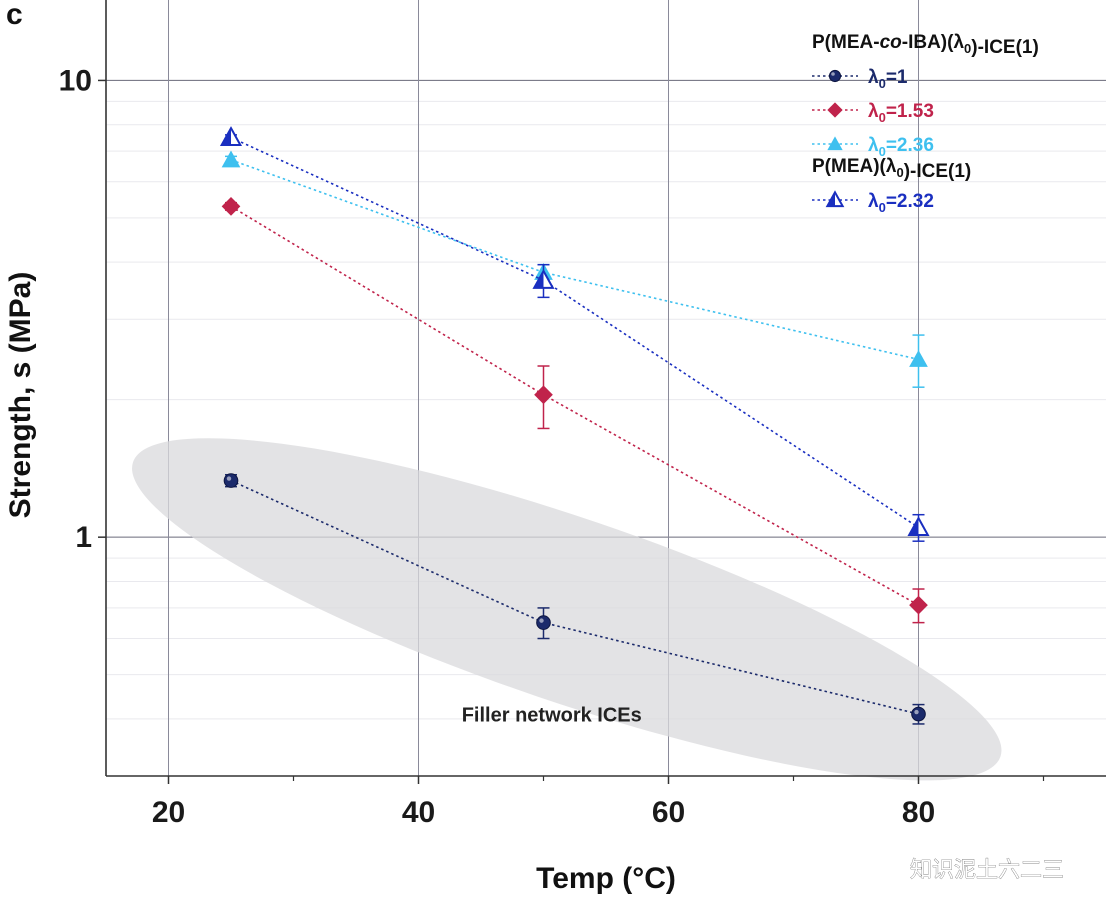  I want to click on y-tick-label: 10, so click(75, 80).